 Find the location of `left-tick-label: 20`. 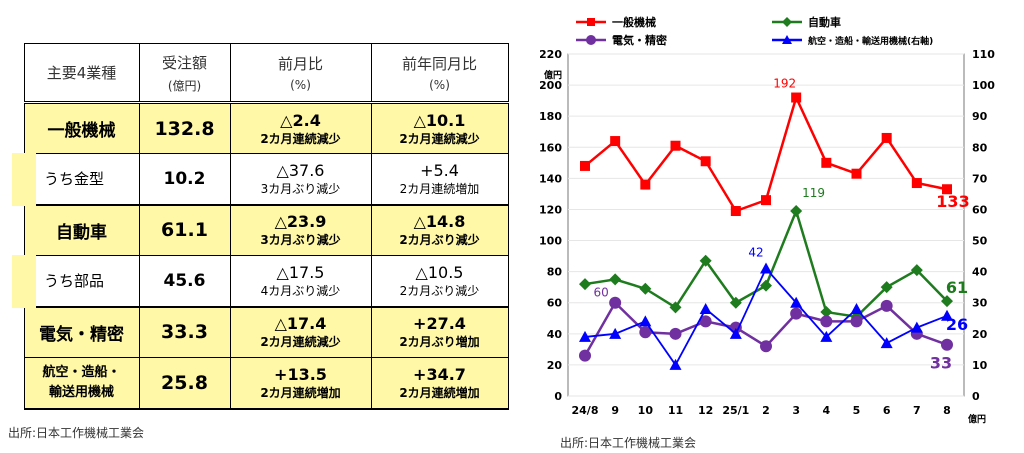

left-tick-label: 20 is located at coordinates (555, 365).